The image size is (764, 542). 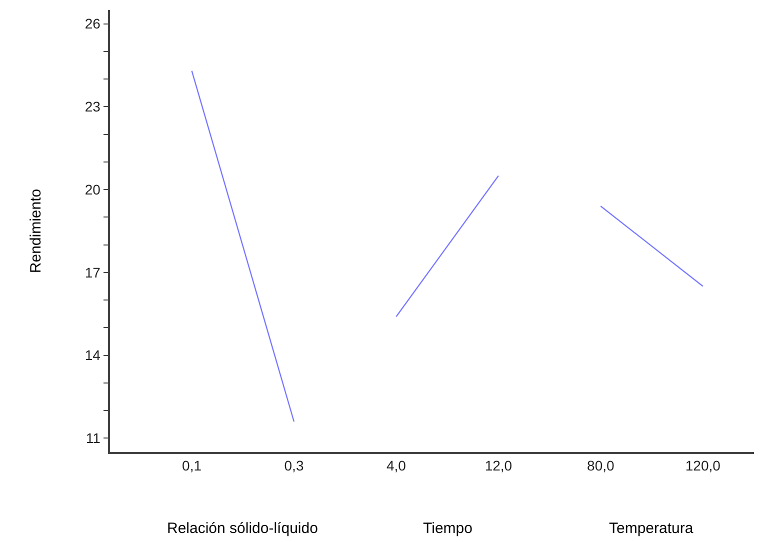 I want to click on text: Tiempo, so click(x=447, y=528).